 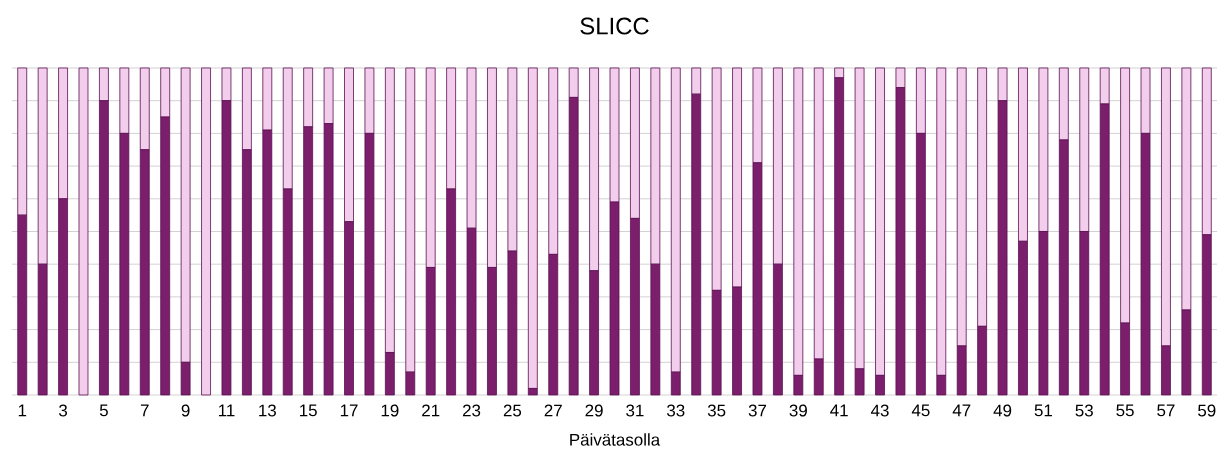 What do you see at coordinates (1002, 410) in the screenshot?
I see `x-tick-label: 49` at bounding box center [1002, 410].